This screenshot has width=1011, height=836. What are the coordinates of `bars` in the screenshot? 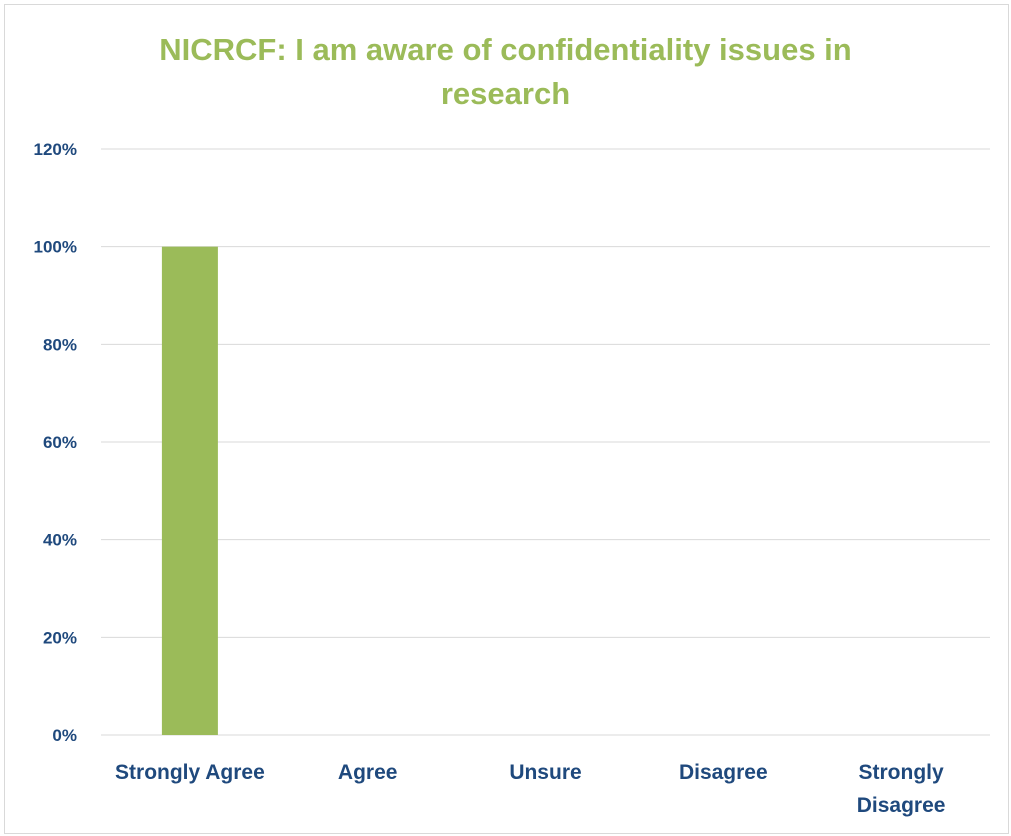 It's located at (189, 490).